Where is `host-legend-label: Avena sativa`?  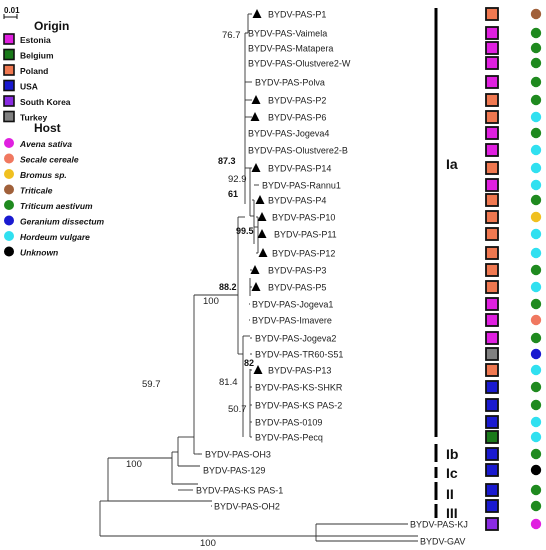 host-legend-label: Avena sativa is located at coordinates (45, 144).